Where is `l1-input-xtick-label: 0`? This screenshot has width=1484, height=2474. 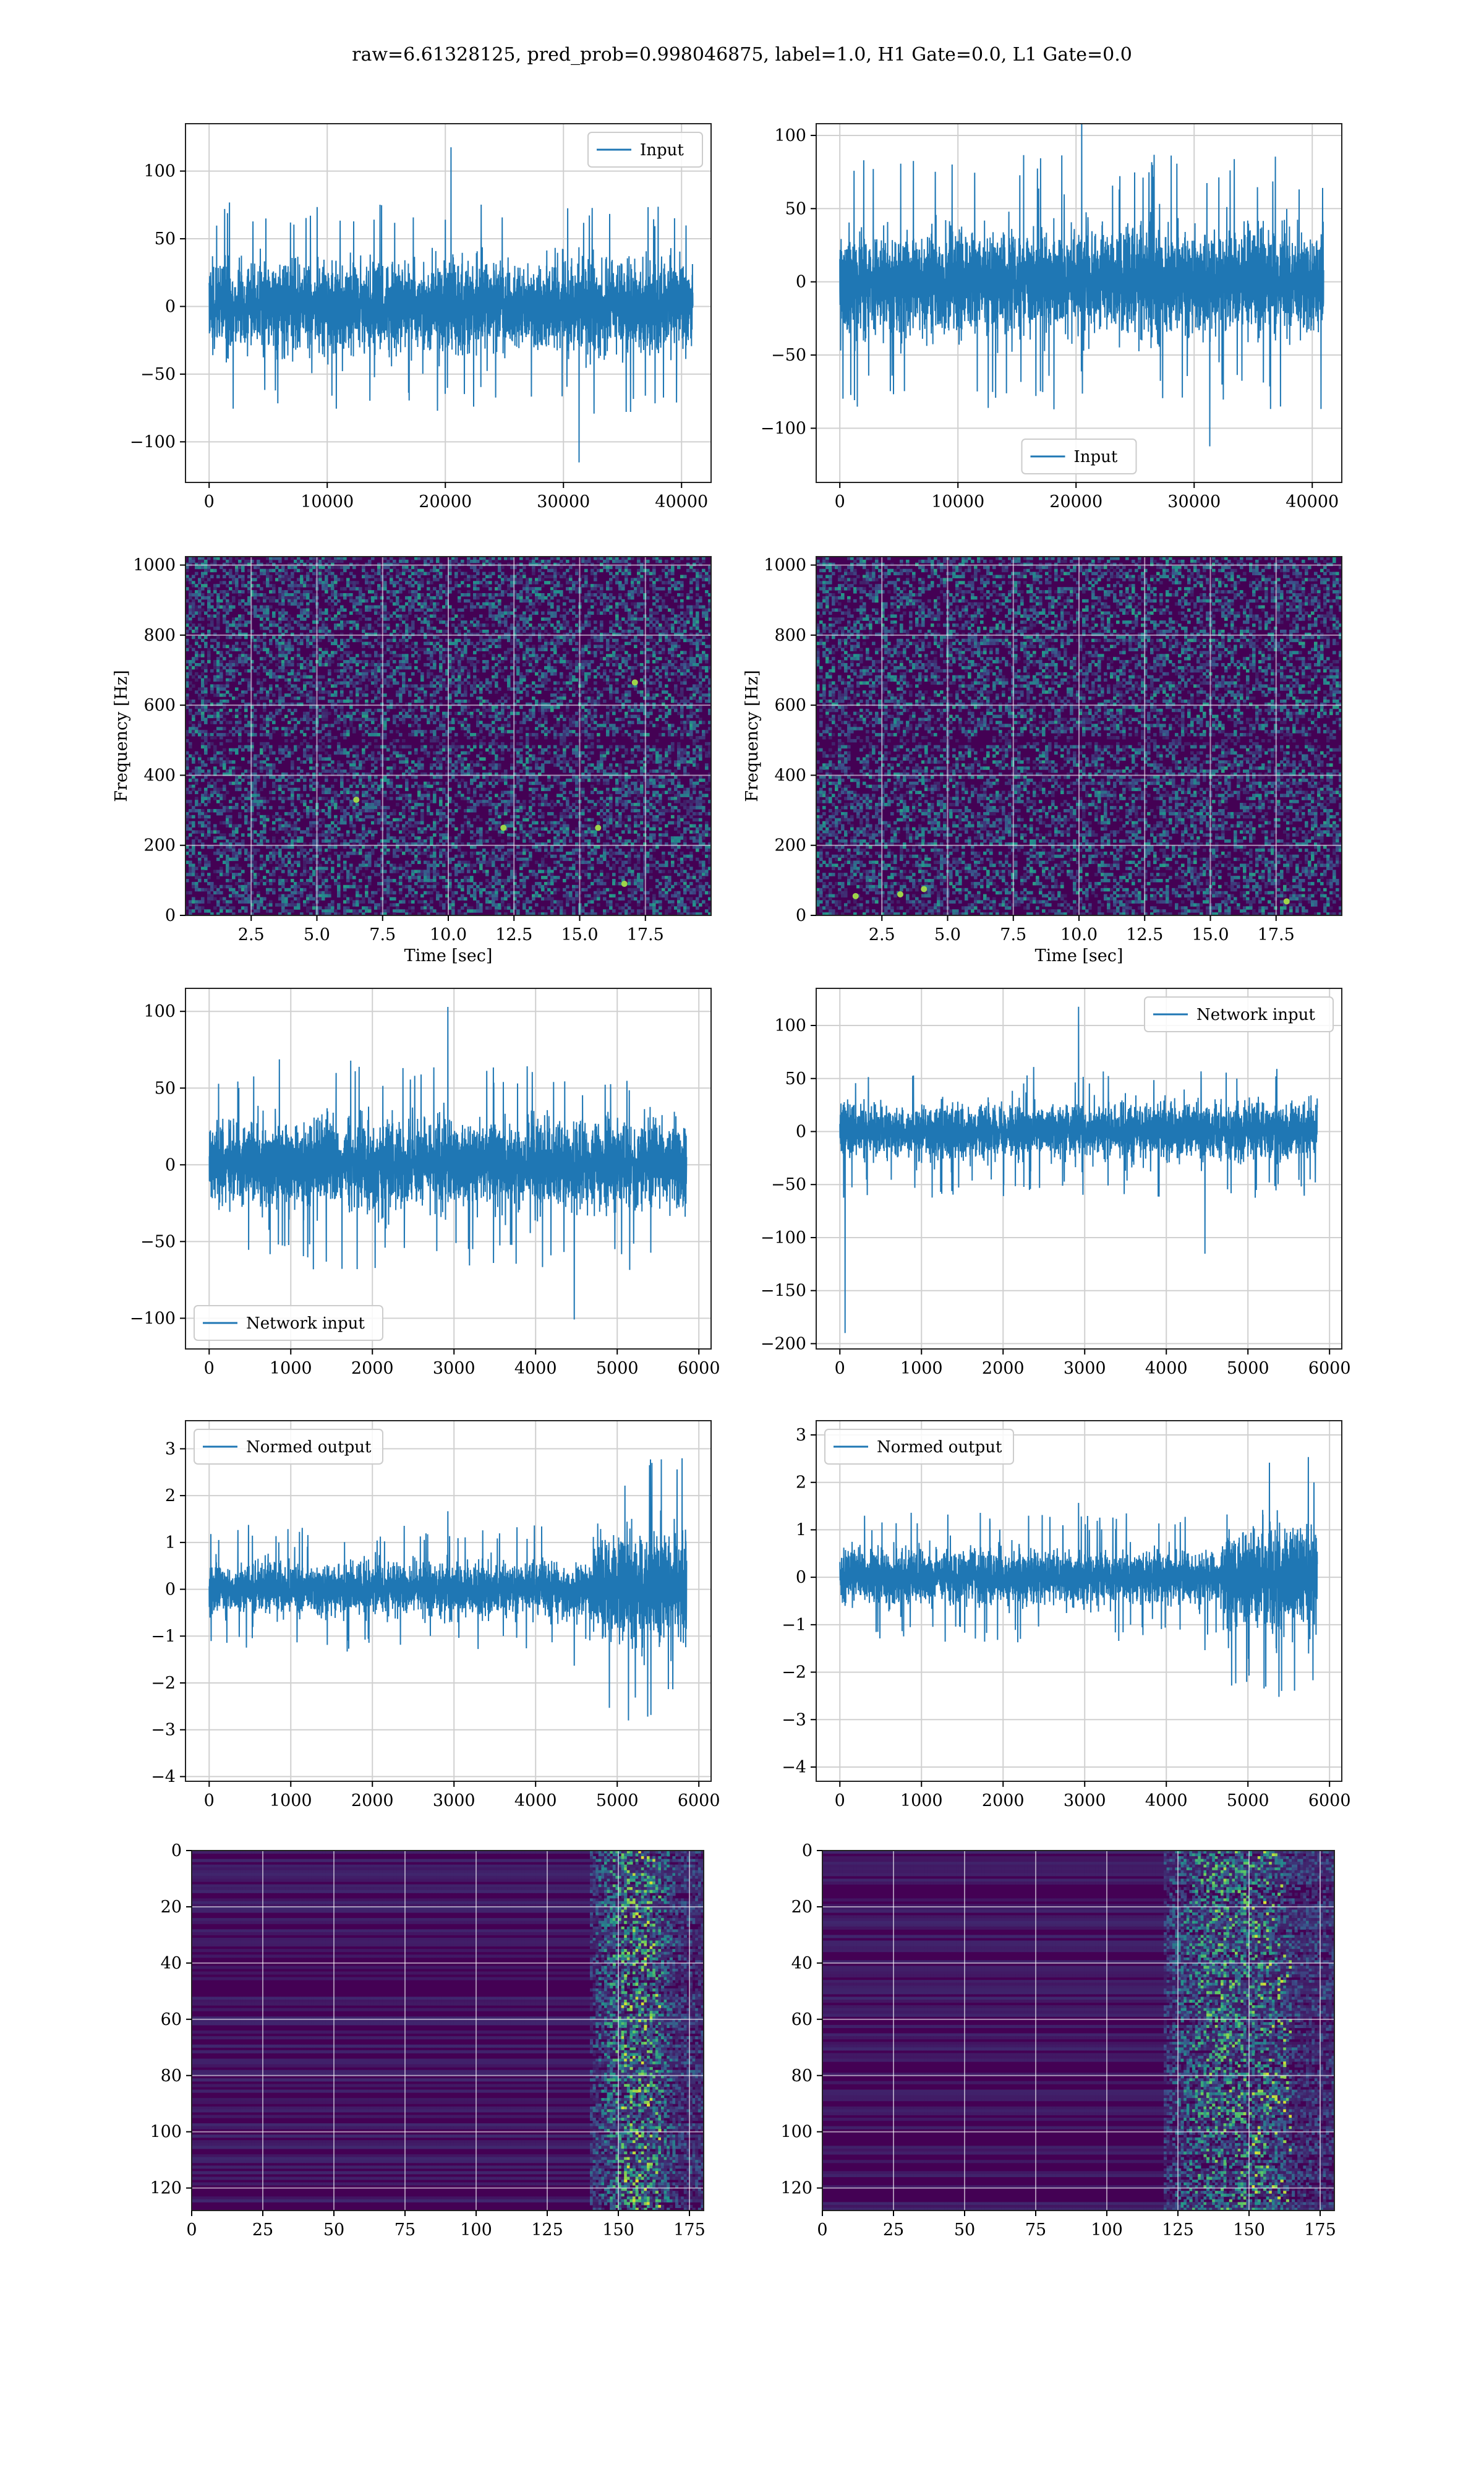 l1-input-xtick-label: 0 is located at coordinates (840, 501).